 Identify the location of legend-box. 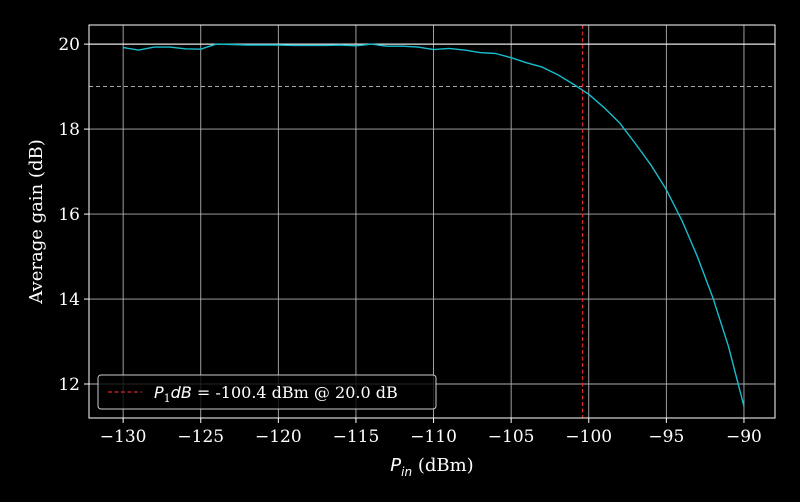
(267, 392).